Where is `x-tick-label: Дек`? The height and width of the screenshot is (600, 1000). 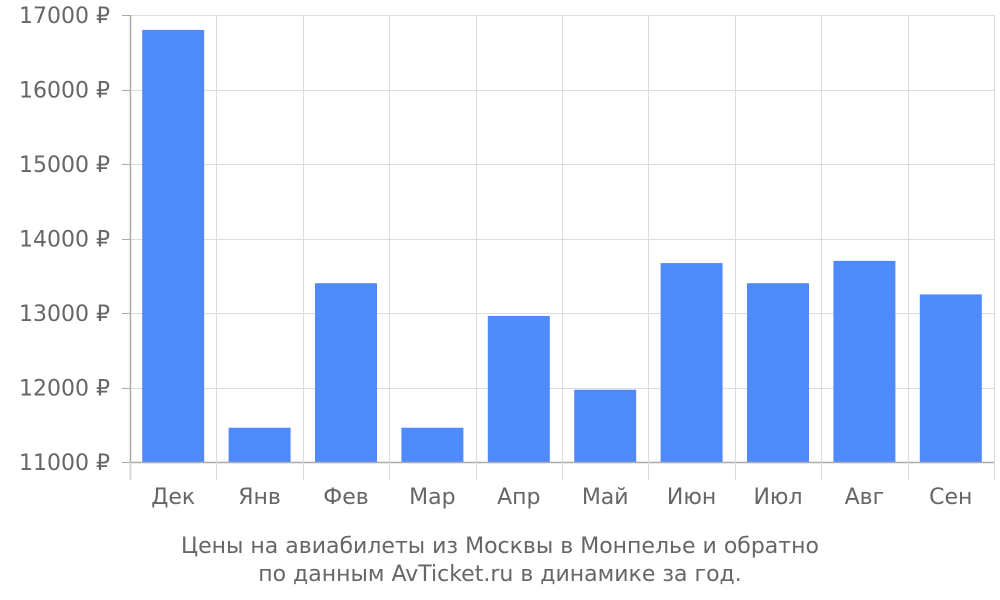
x-tick-label: Дек is located at coordinates (173, 497).